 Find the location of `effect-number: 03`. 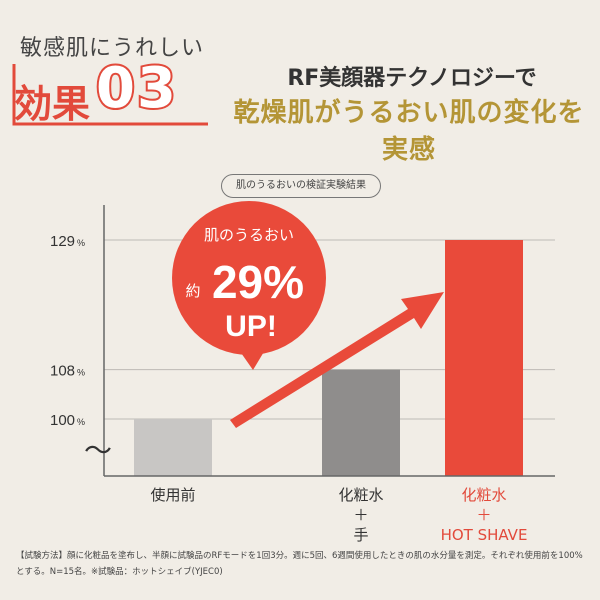

effect-number: 03 is located at coordinates (136, 88).